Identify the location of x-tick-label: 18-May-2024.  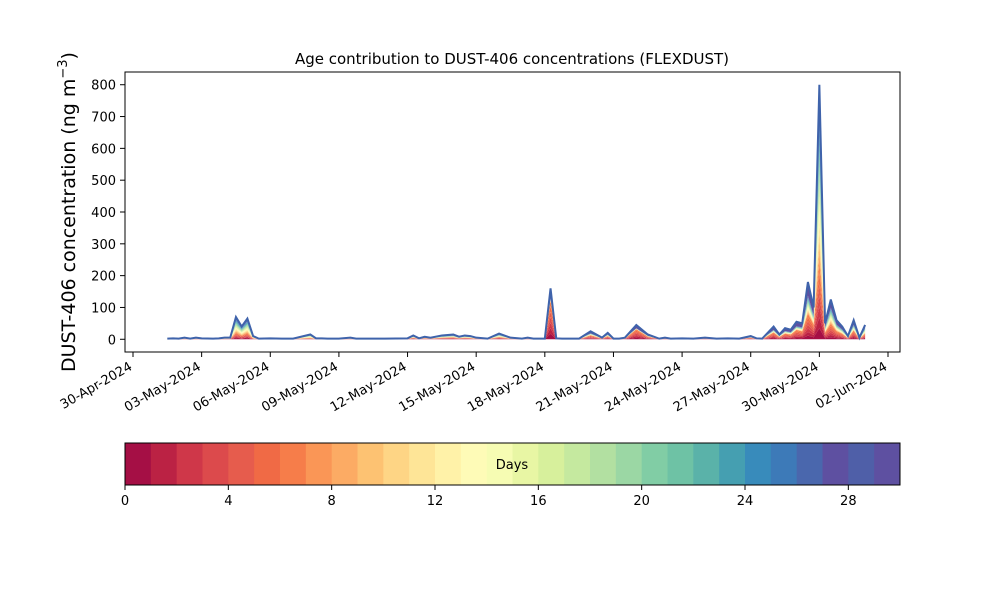
(506, 387).